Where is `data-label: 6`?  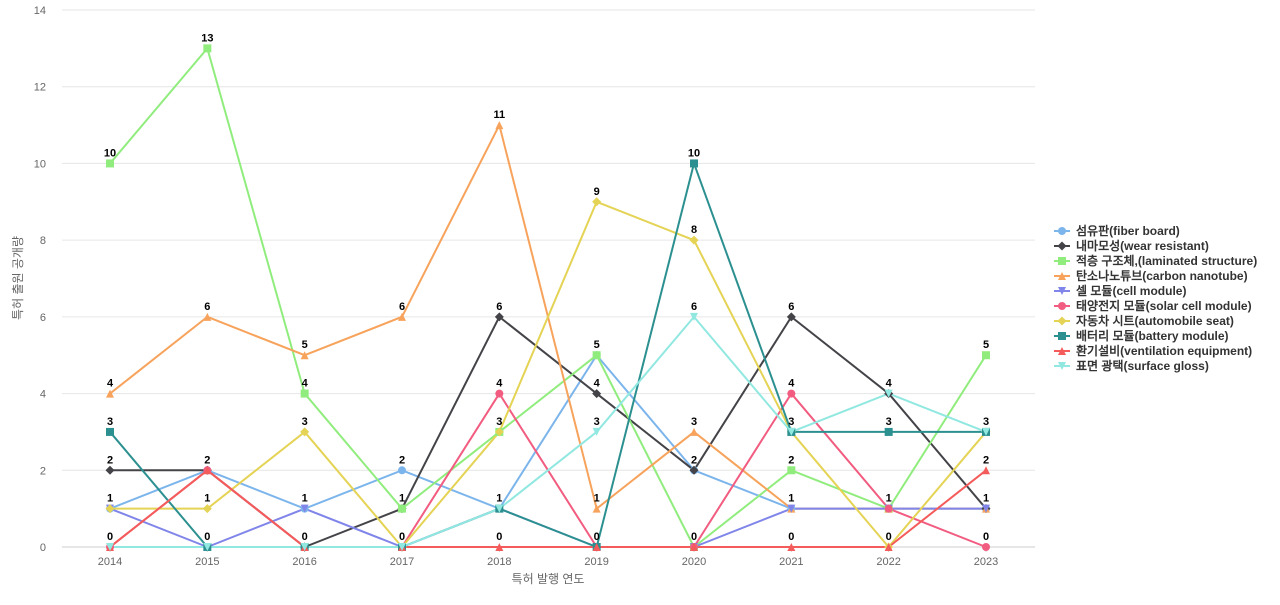
data-label: 6 is located at coordinates (791, 307).